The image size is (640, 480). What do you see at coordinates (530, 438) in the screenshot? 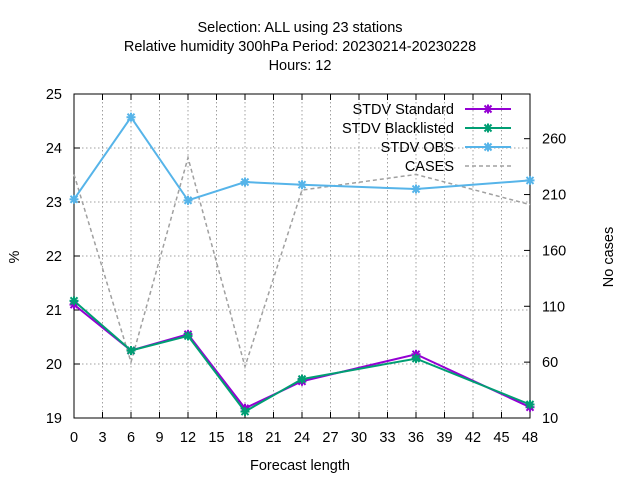
I see `x-tick-label: 48` at bounding box center [530, 438].